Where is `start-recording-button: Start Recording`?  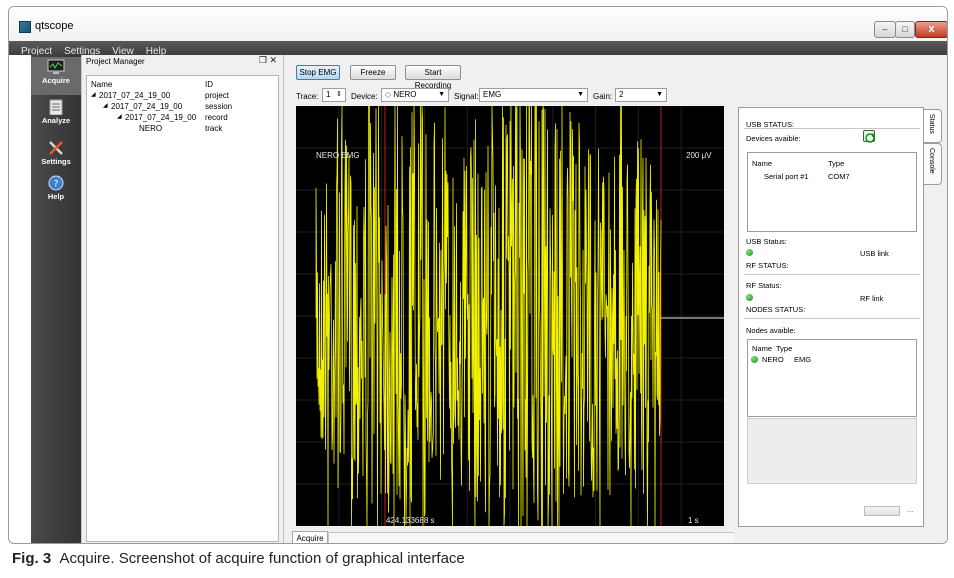
start-recording-button: Start Recording is located at coordinates (433, 77).